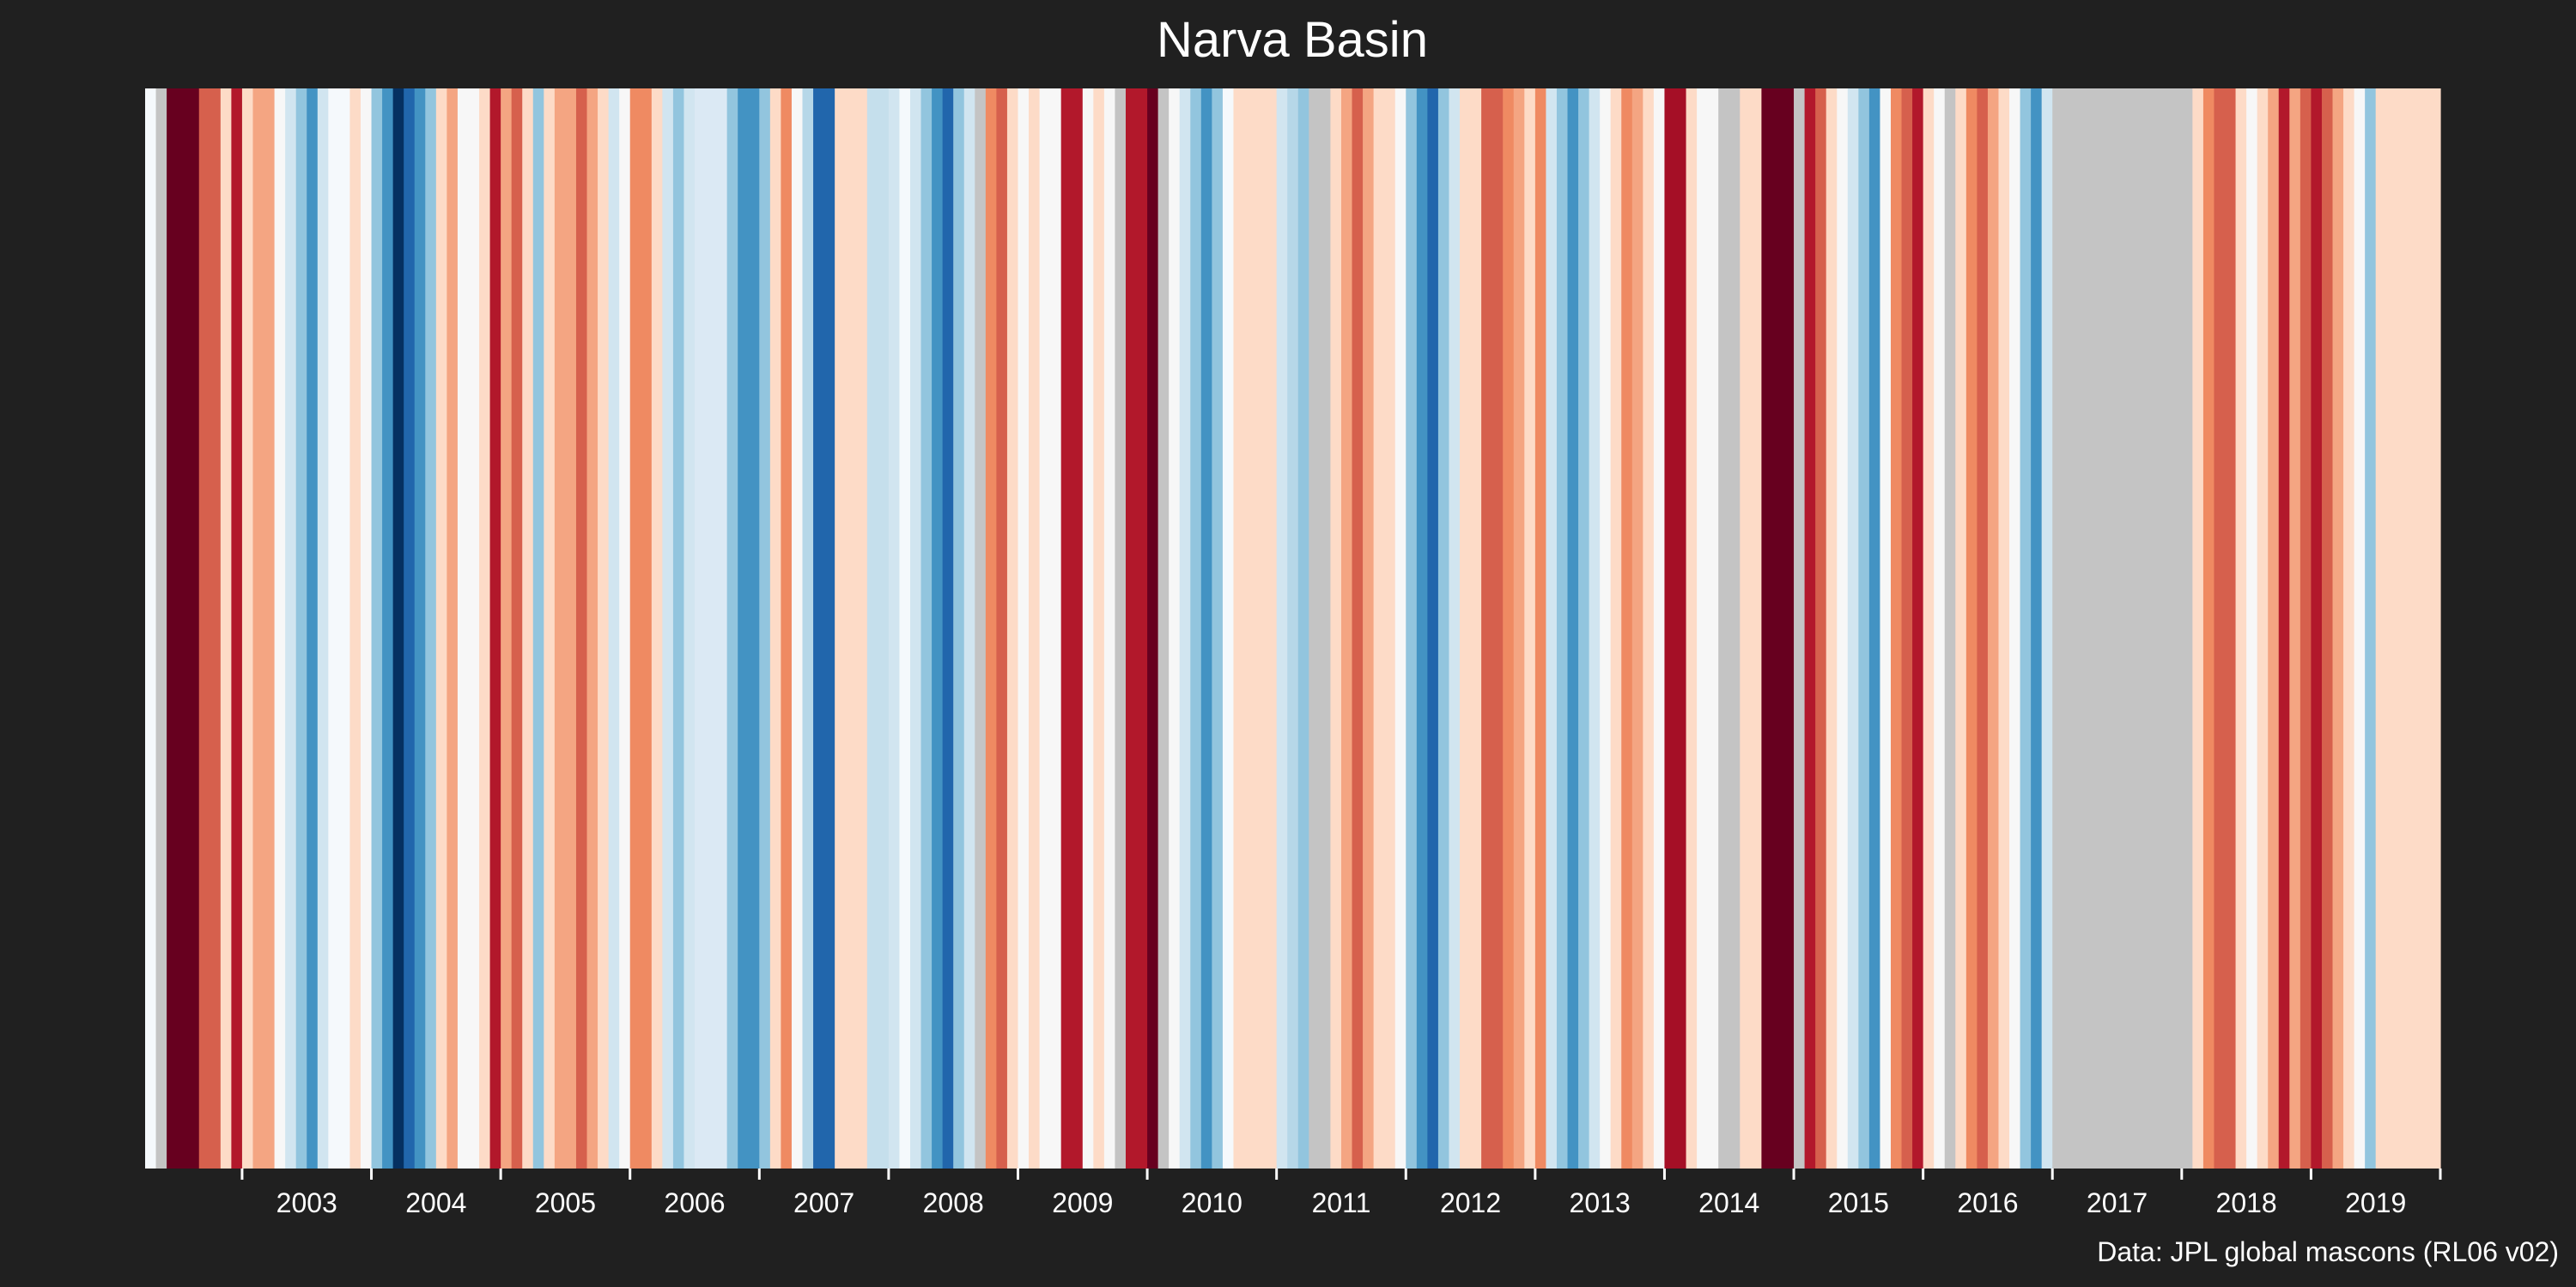  Describe the element at coordinates (1470, 1202) in the screenshot. I see `x-tick-label-2012: 2012` at that location.